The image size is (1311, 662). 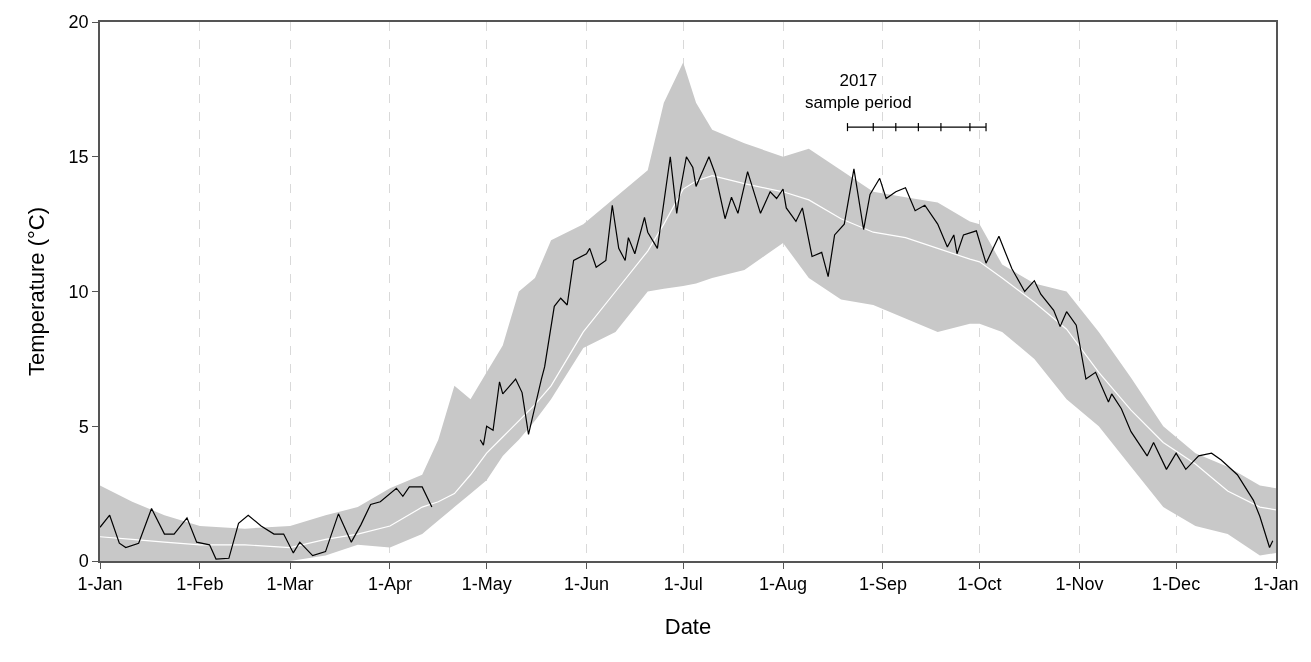 I want to click on x-tick-label: 1-Mar, so click(x=290, y=584).